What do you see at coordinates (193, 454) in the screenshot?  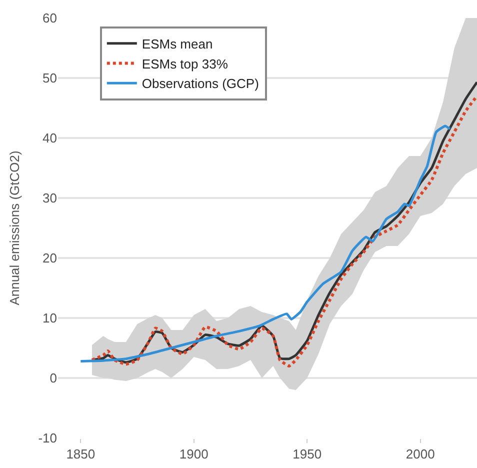 I see `x-tick-label: 1900` at bounding box center [193, 454].